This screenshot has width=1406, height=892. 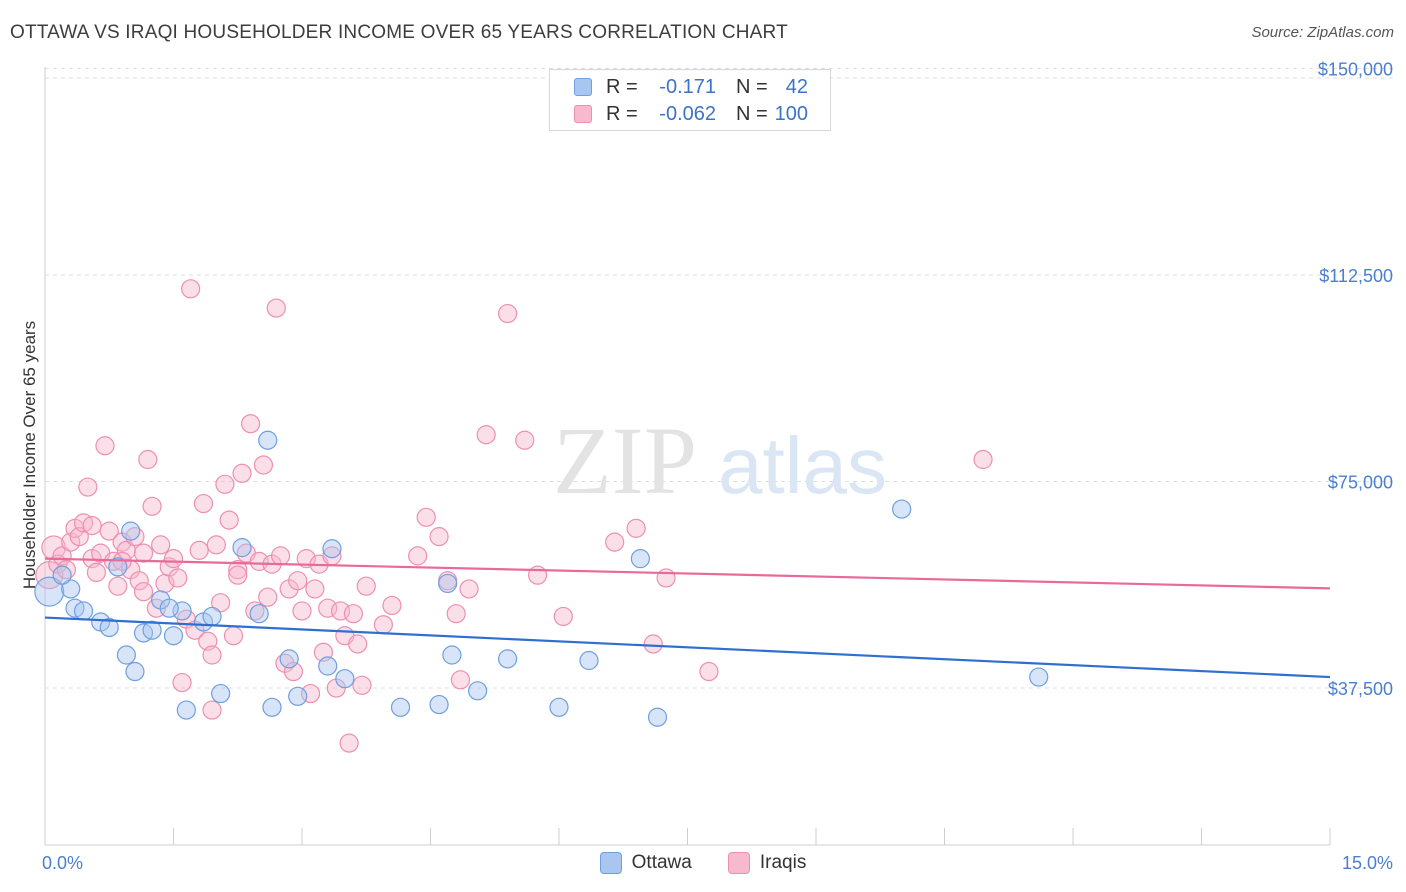 I want to click on series-legend-ottawa: Ottawa, so click(x=645, y=863).